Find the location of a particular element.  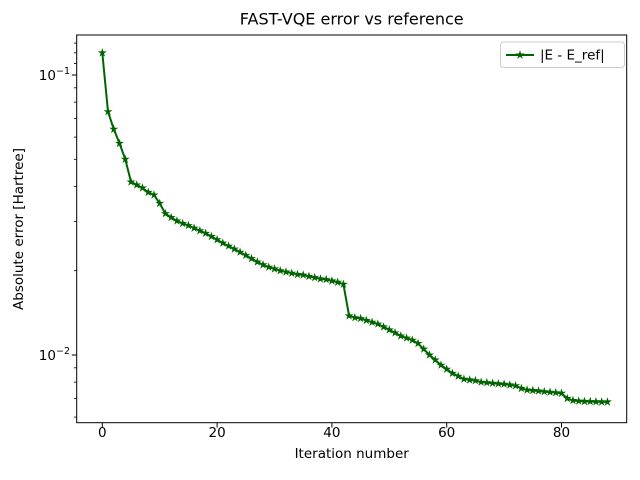

x-tick-label: 20 is located at coordinates (217, 433).